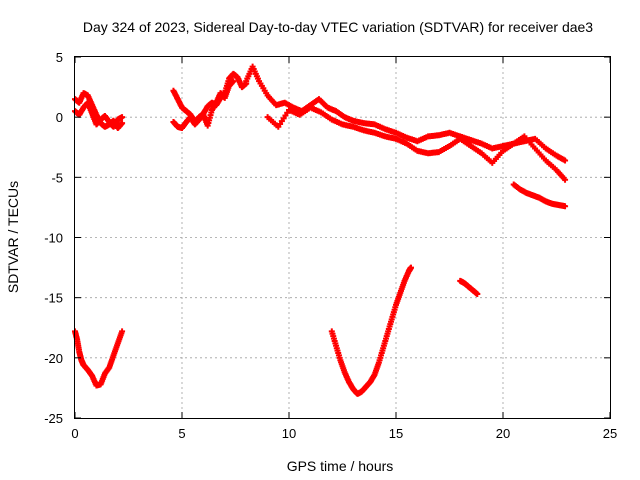  What do you see at coordinates (59, 57) in the screenshot?
I see `y-tick-label: 5` at bounding box center [59, 57].